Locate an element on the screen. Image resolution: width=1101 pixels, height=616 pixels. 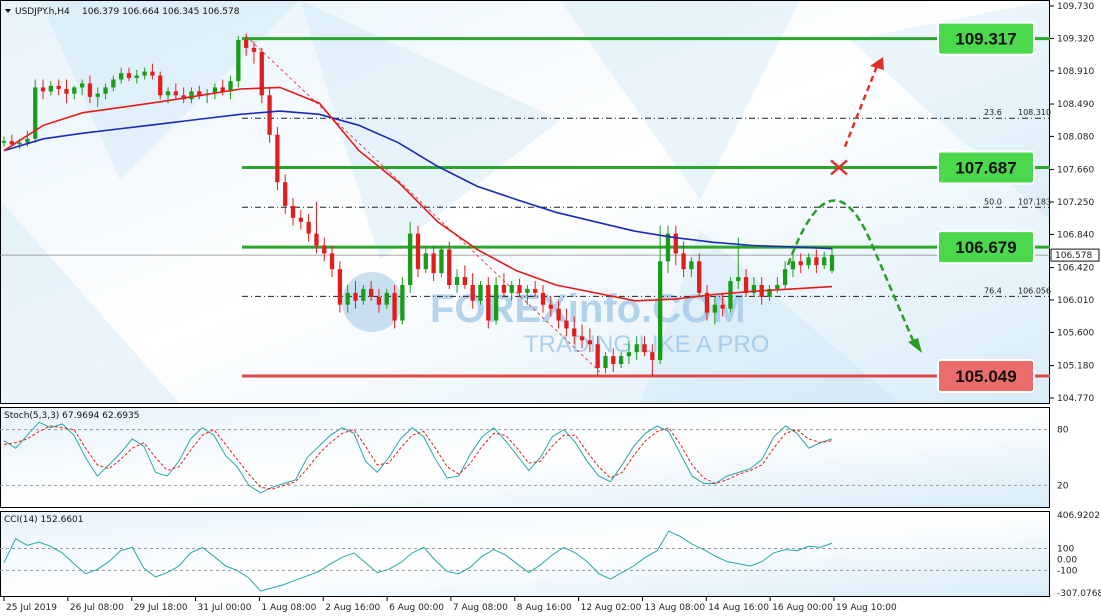
cci-line is located at coordinates (418, 561).